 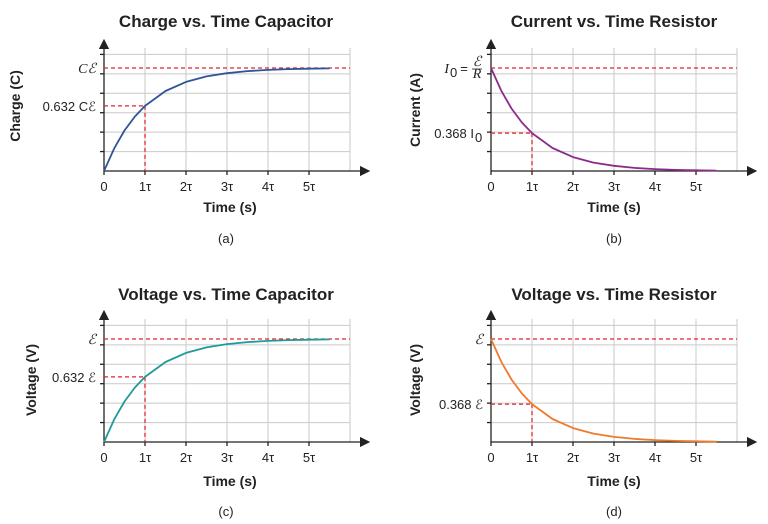 I want to click on asymptote-label-eq: =, so click(x=464, y=68).